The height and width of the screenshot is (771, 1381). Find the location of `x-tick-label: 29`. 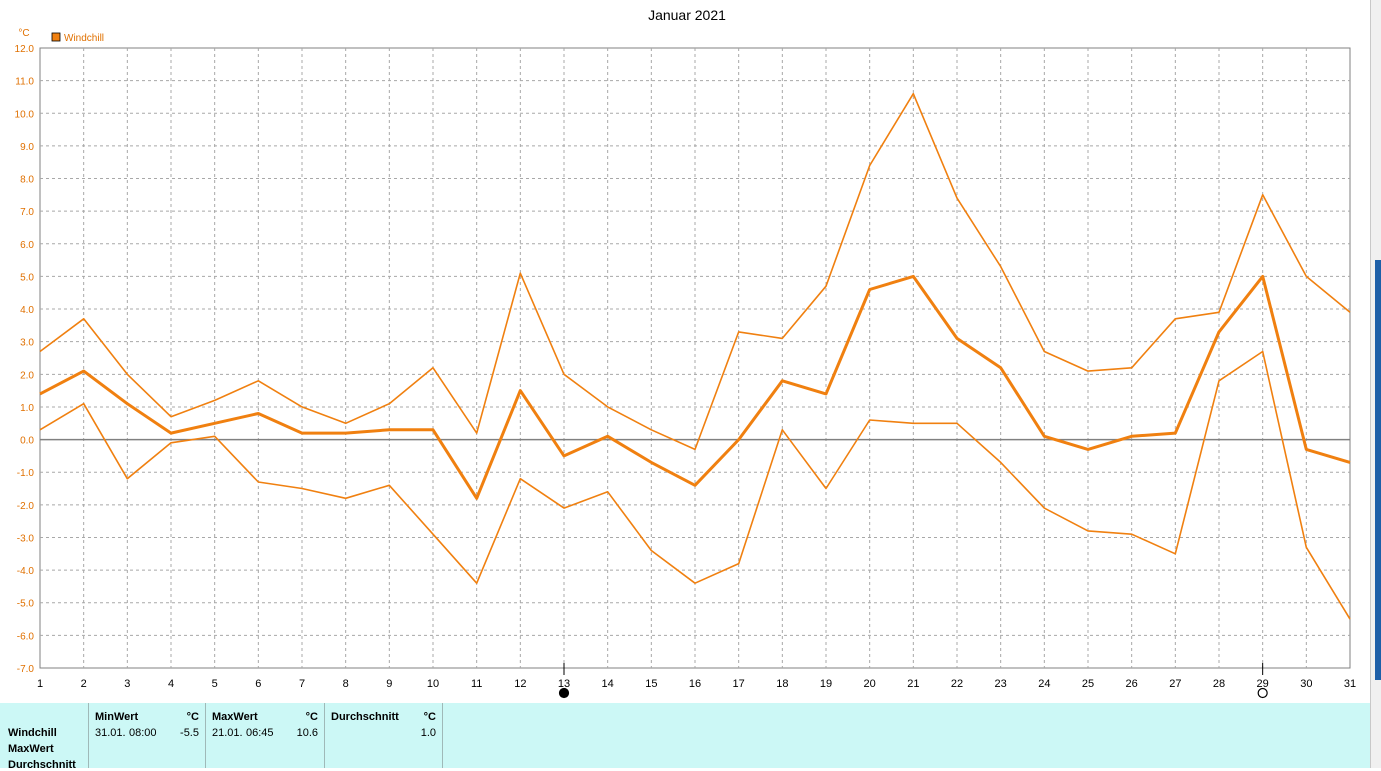

x-tick-label: 29 is located at coordinates (1263, 684).